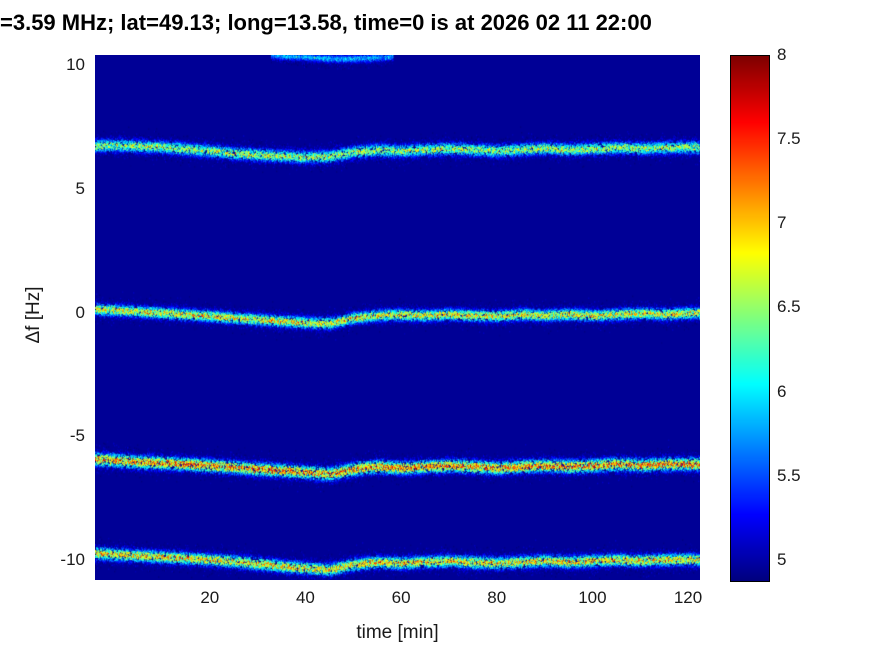 This screenshot has height=656, width=875. What do you see at coordinates (688, 597) in the screenshot?
I see `x-tick-label: 120` at bounding box center [688, 597].